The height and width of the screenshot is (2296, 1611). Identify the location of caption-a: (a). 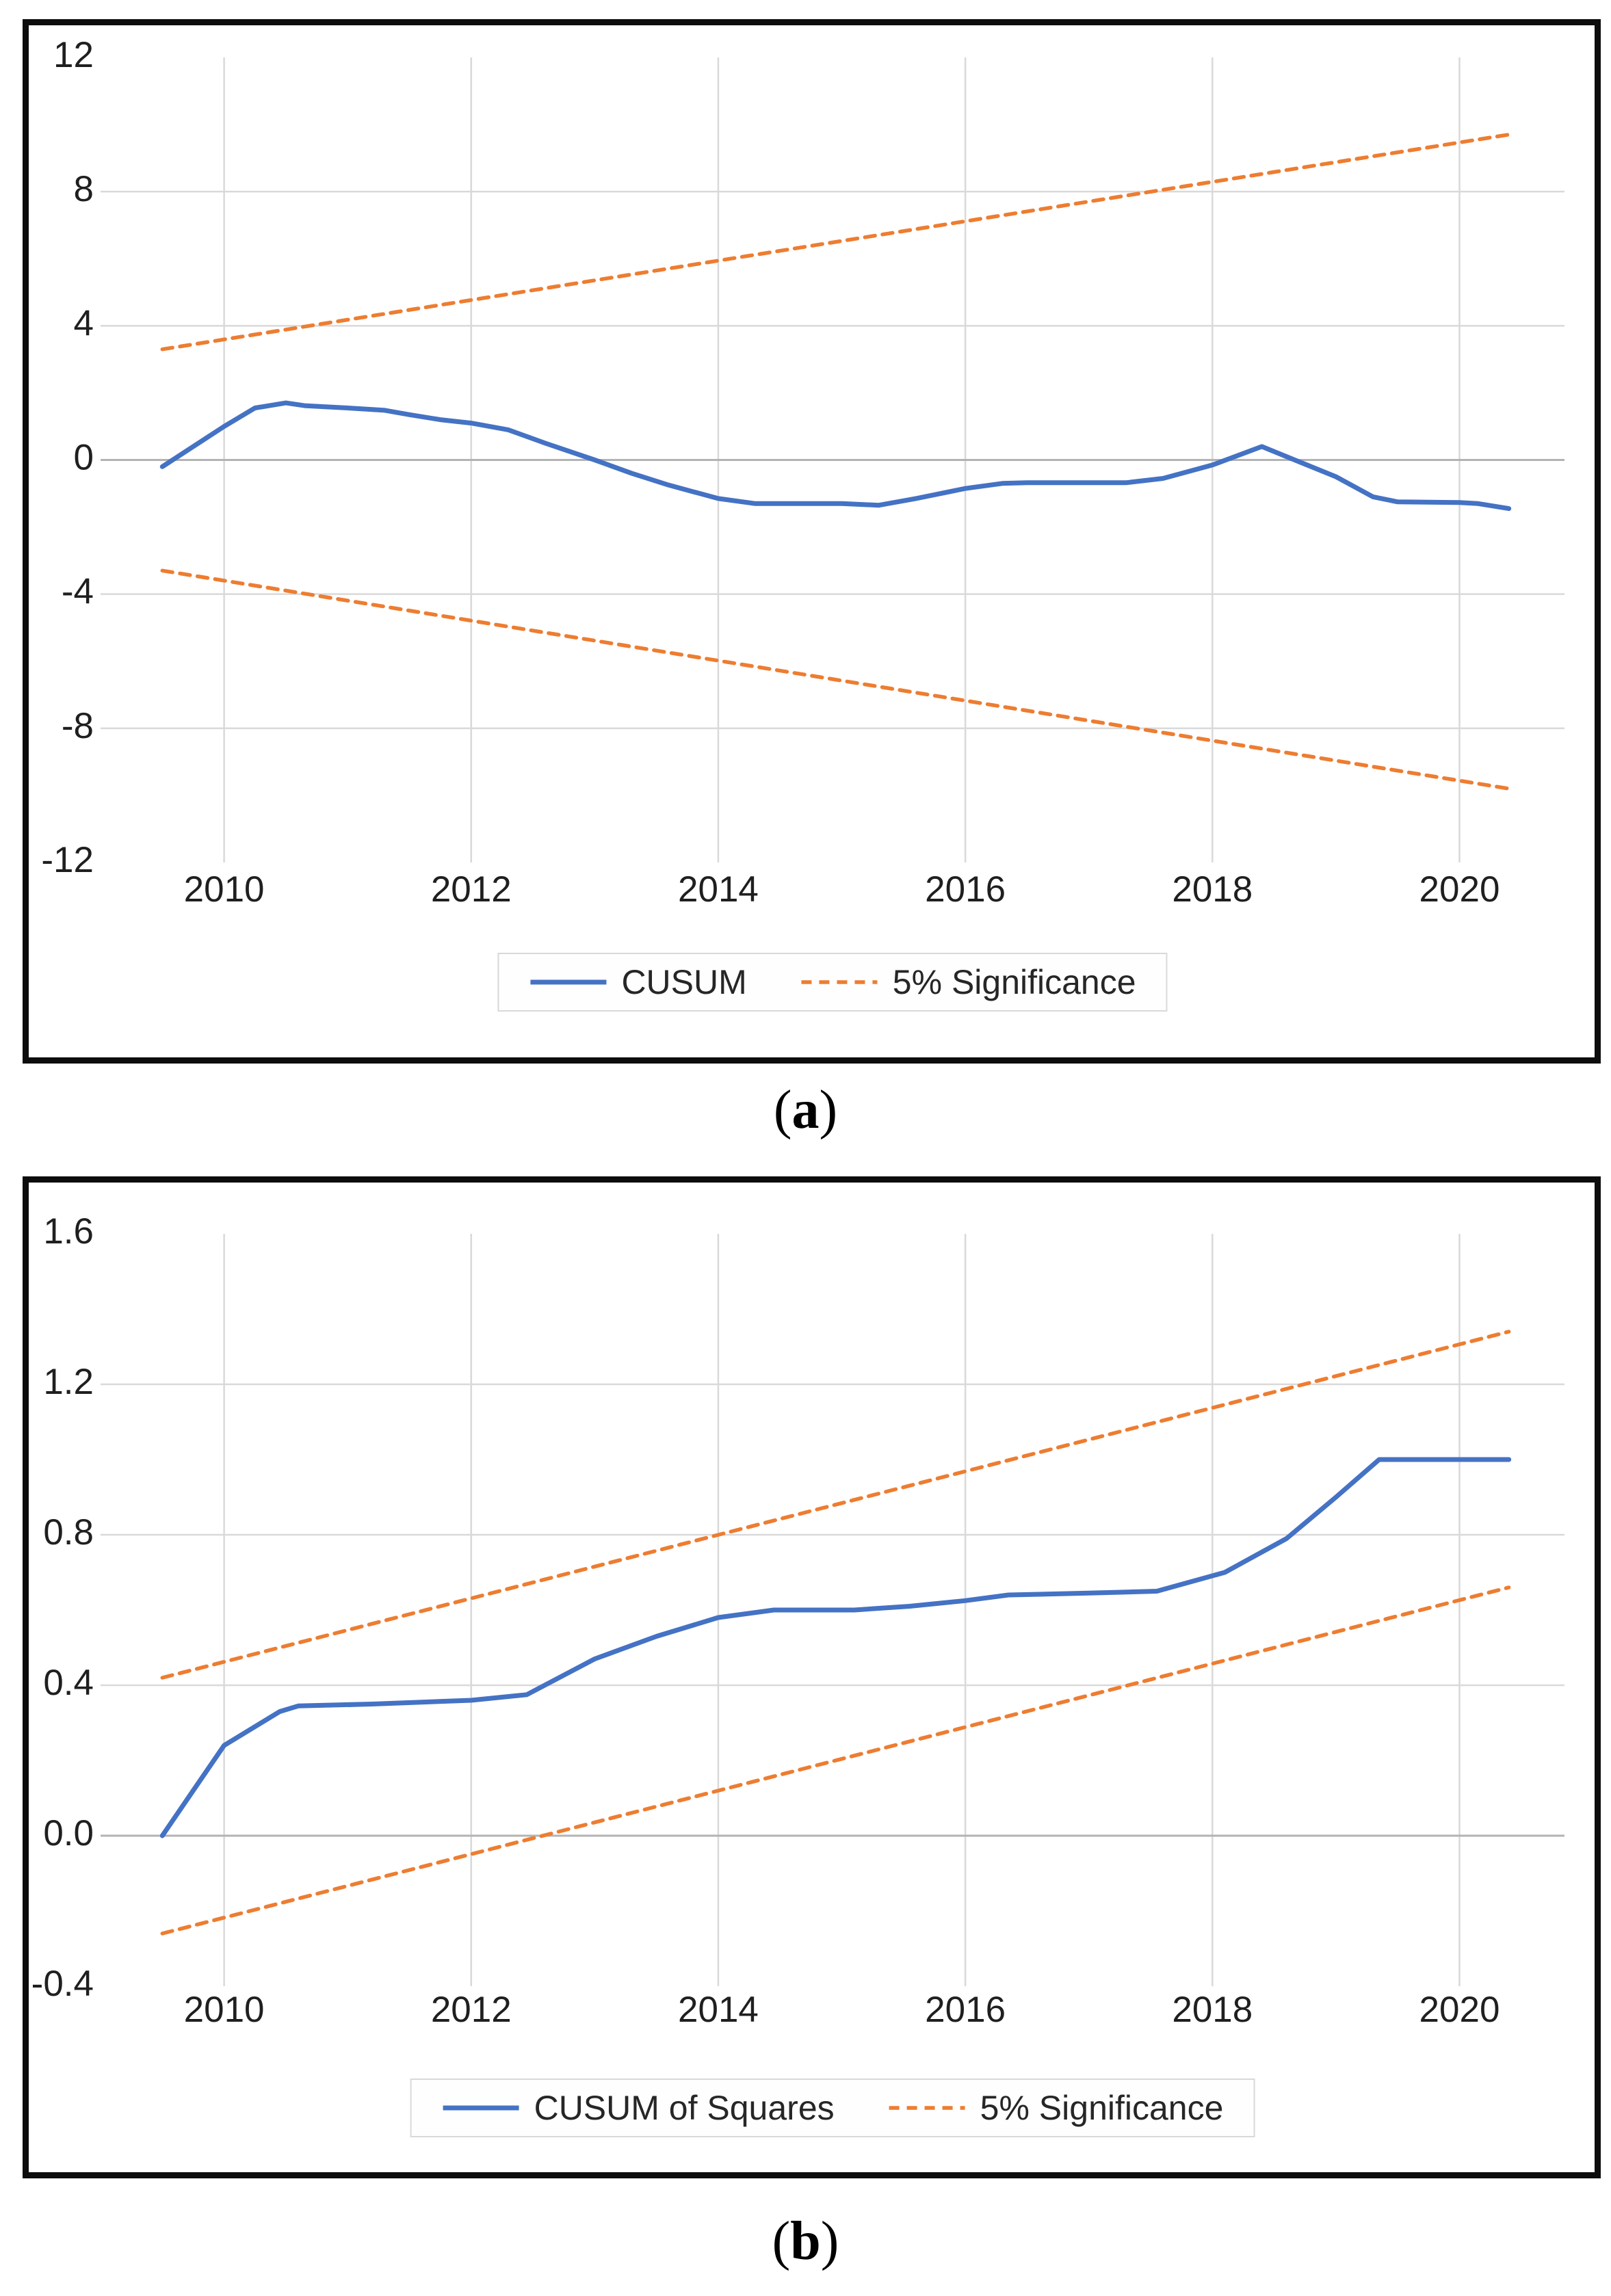
(805, 1110).